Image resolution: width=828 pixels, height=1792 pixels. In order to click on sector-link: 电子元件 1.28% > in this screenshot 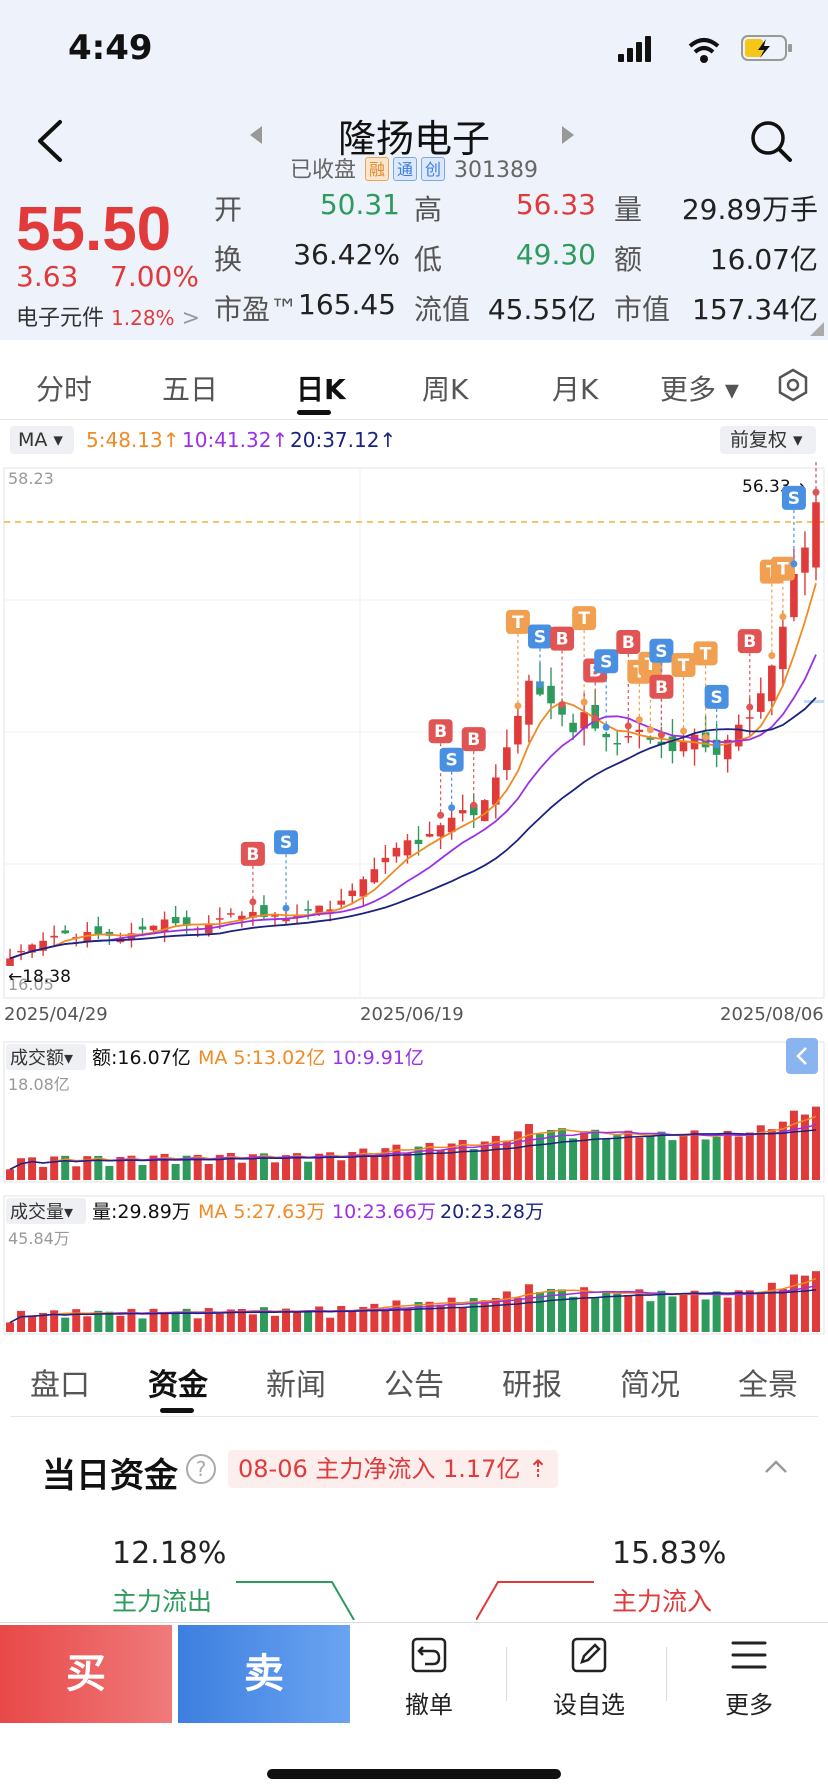, I will do `click(108, 316)`.